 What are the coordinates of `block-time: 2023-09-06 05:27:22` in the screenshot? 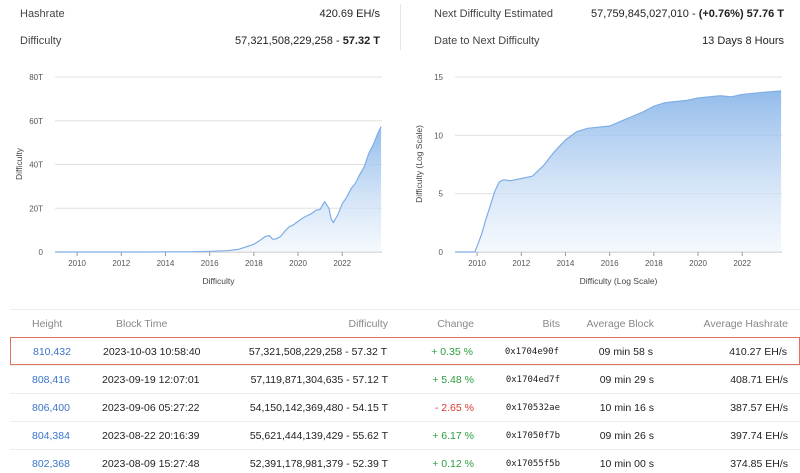 It's located at (151, 408).